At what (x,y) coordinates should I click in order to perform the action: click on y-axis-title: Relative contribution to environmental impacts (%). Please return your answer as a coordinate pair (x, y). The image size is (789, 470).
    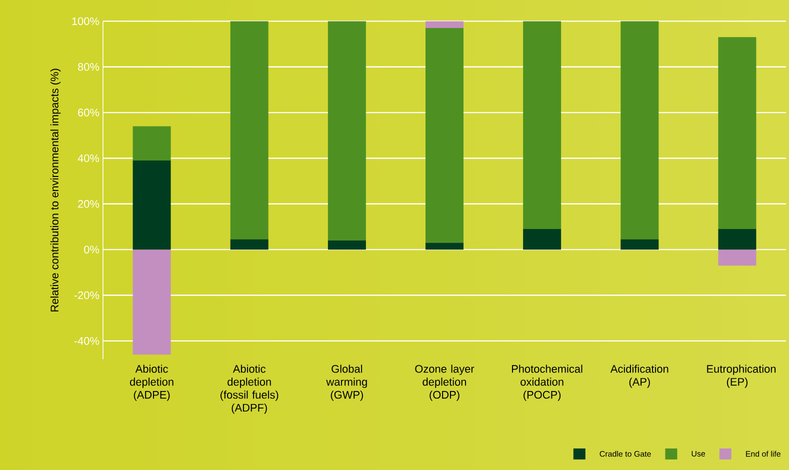
    Looking at the image, I should click on (55, 190).